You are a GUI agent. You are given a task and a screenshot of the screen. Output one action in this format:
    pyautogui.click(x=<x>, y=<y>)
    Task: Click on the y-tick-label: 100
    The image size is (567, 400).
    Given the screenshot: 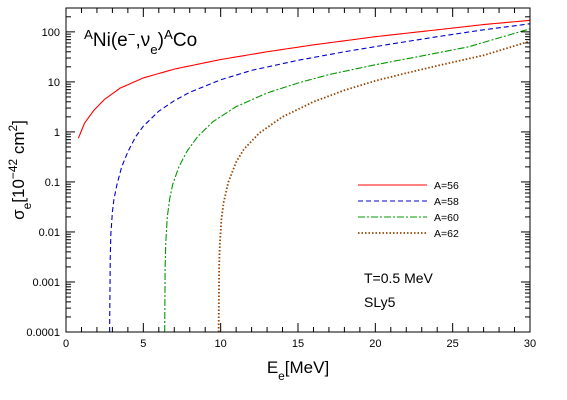 What is the action you would take?
    pyautogui.click(x=51, y=33)
    